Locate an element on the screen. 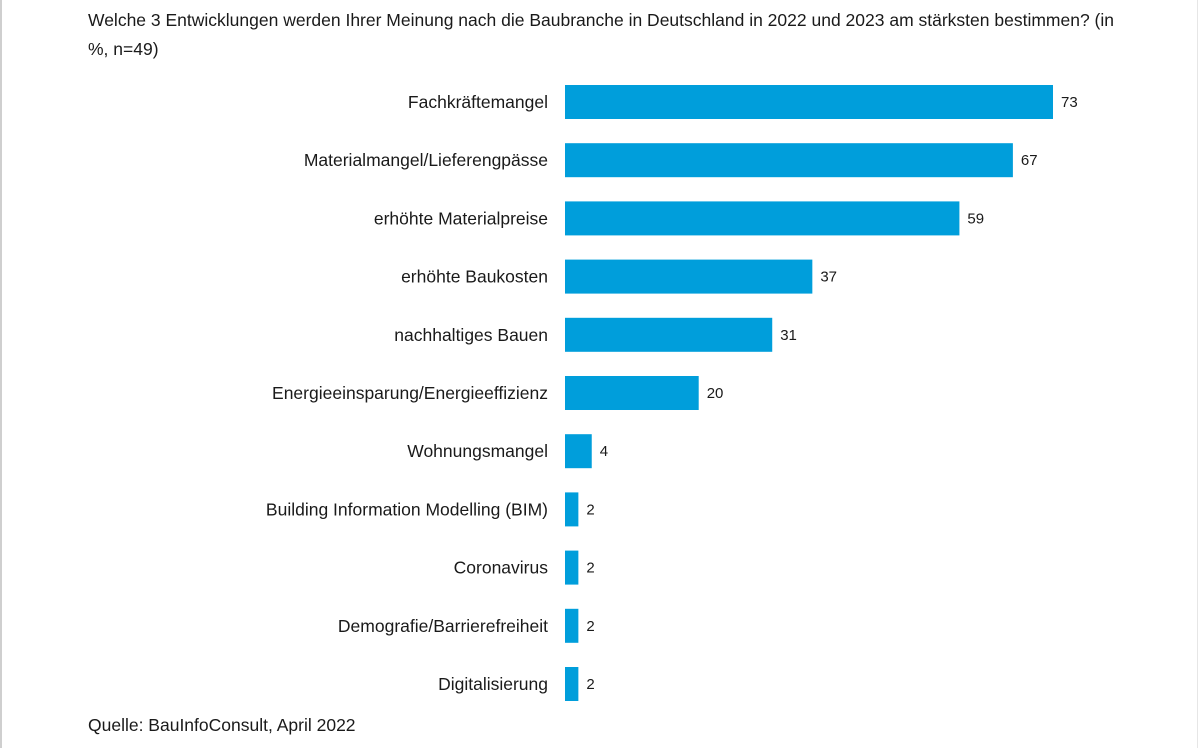 Image resolution: width=1200 pixels, height=748 pixels. category-label: erhöhte Baukosten is located at coordinates (474, 277).